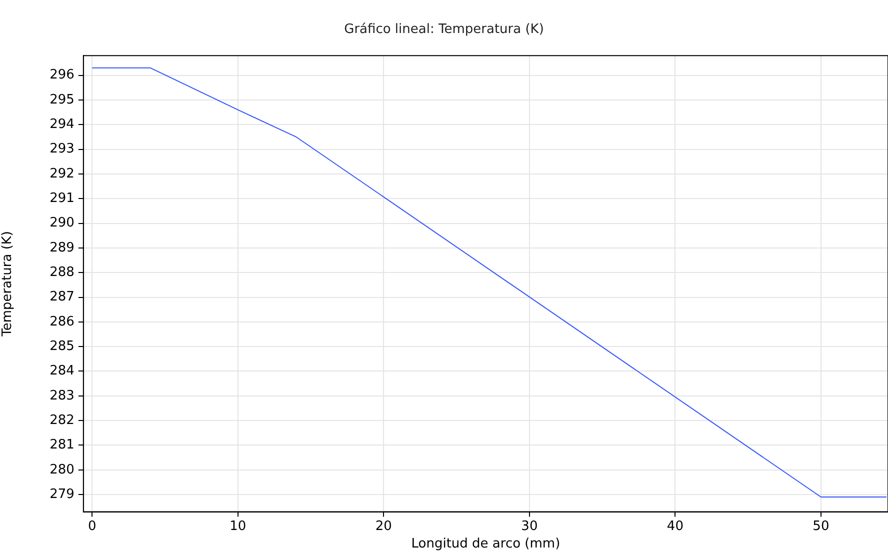  Describe the element at coordinates (62, 75) in the screenshot. I see `y-tick-label: 296` at that location.